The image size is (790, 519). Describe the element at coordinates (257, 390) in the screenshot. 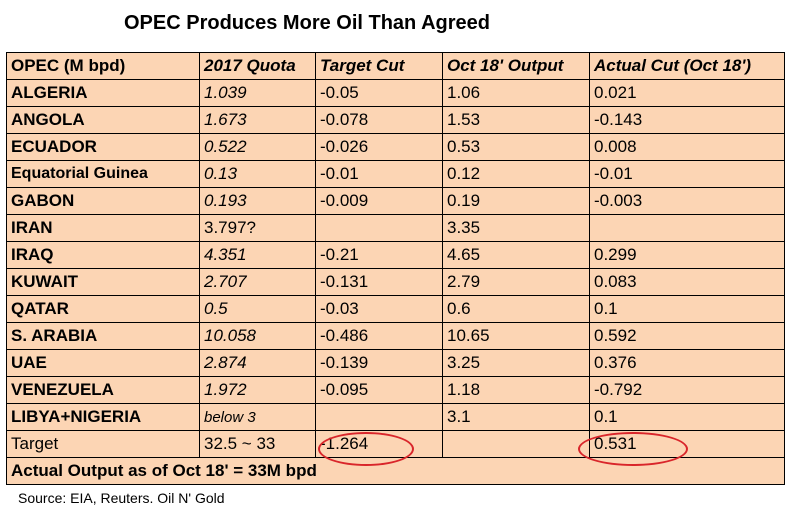

I see `cell-quota: 1.972` at that location.